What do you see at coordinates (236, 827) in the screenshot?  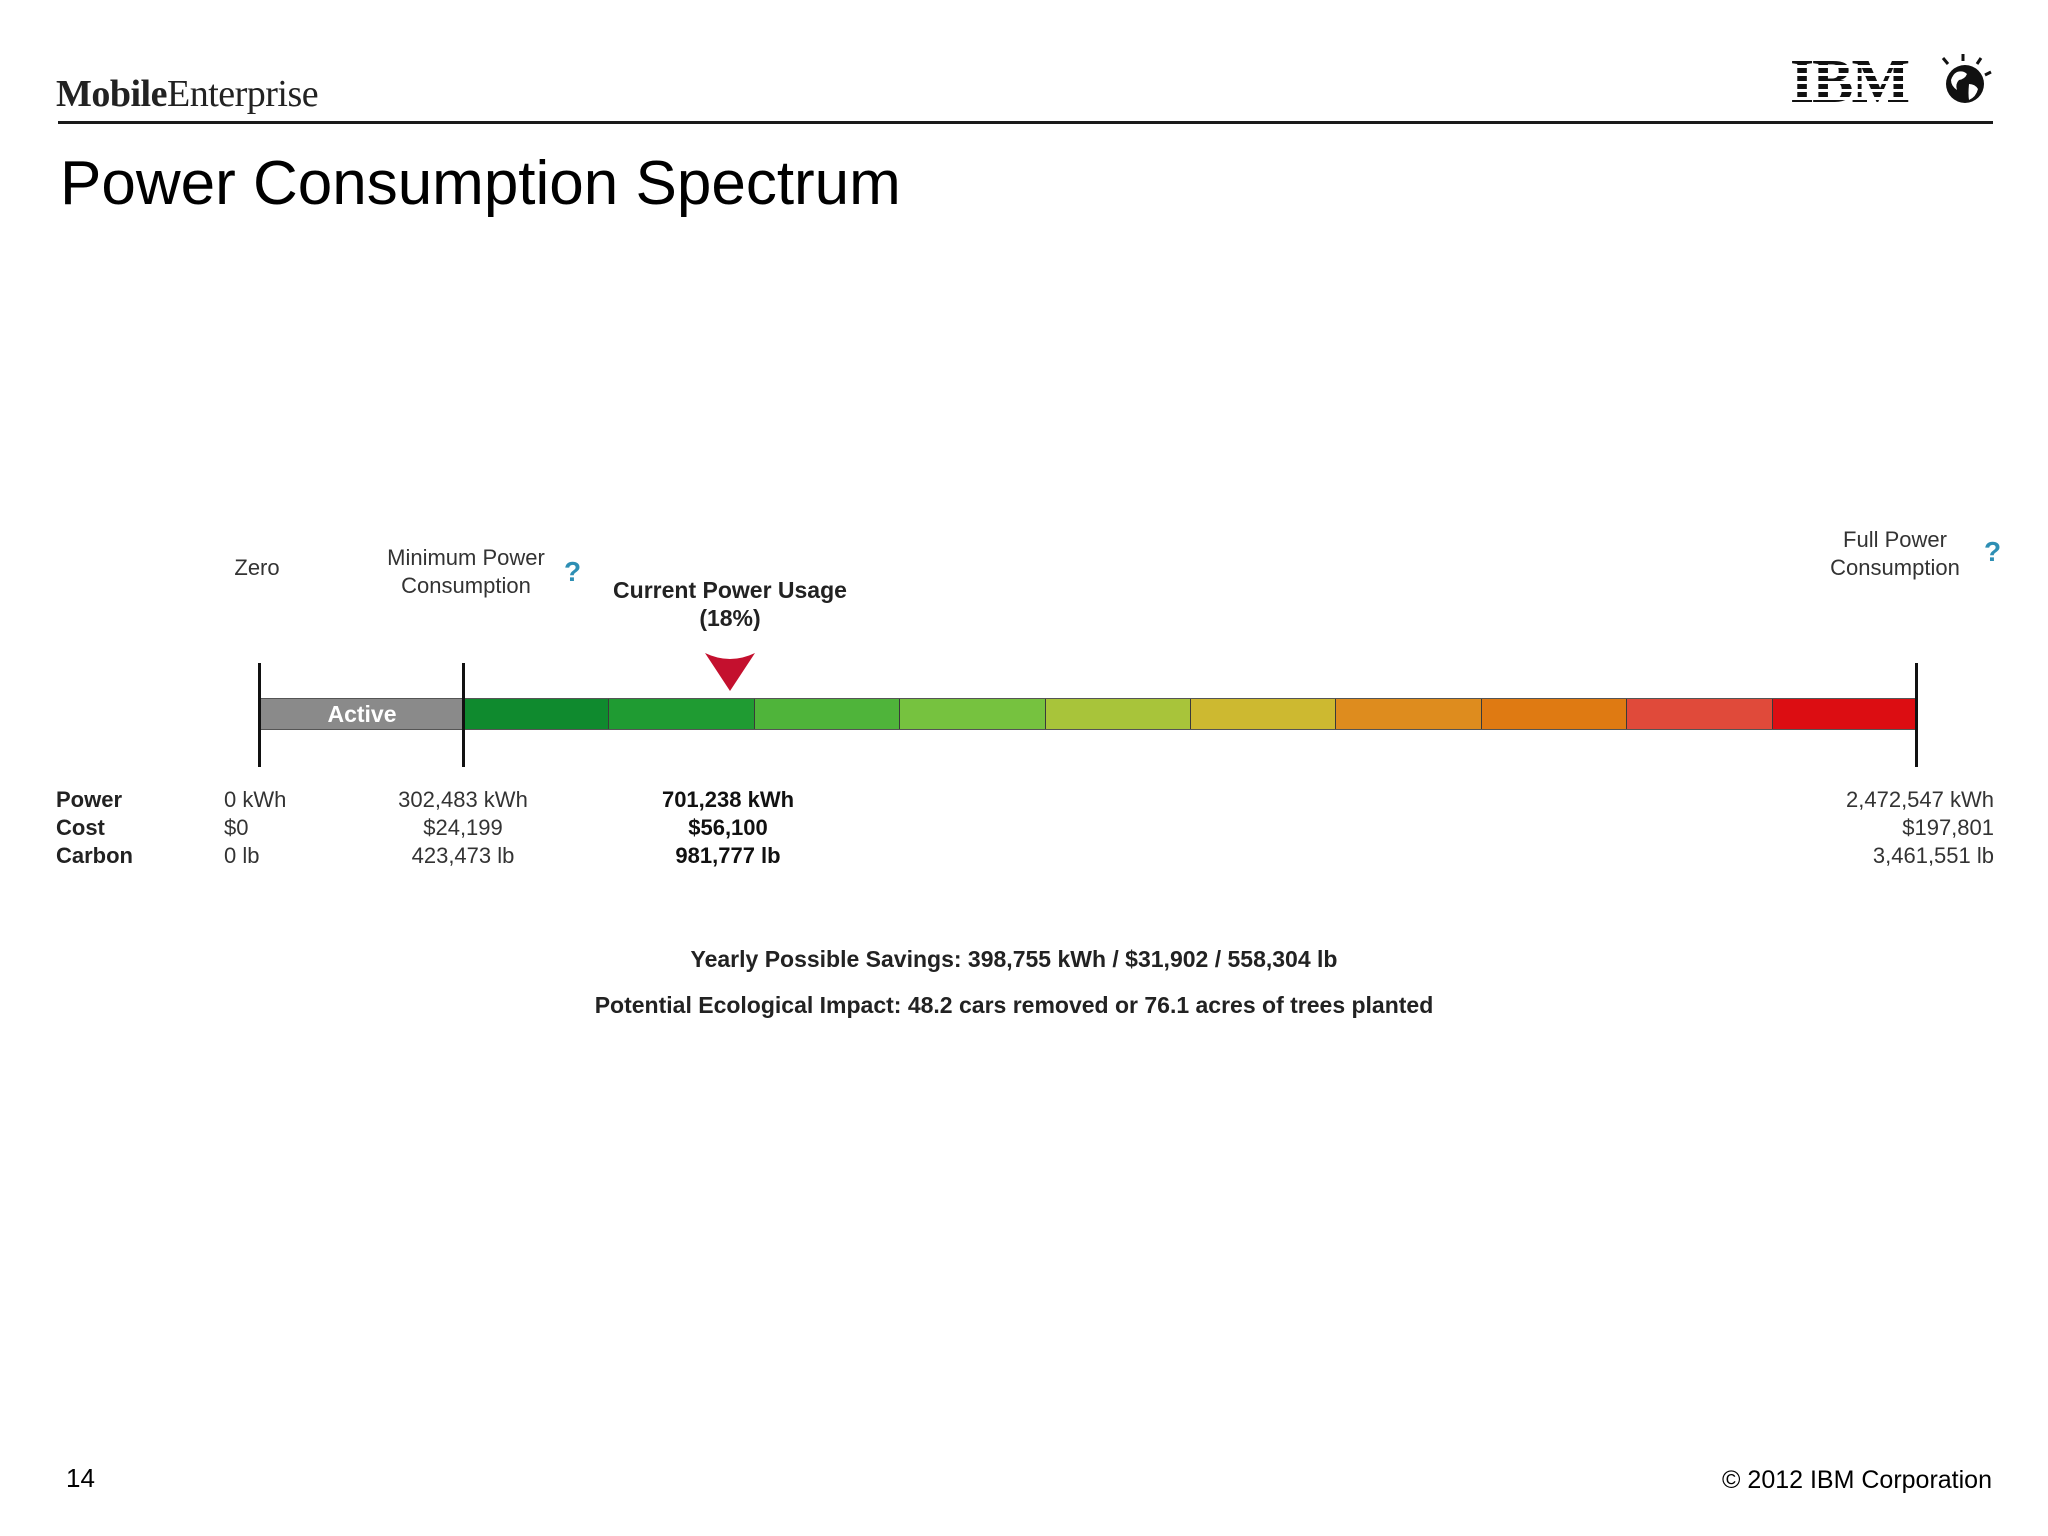 I see `zero-cost-value: $0` at bounding box center [236, 827].